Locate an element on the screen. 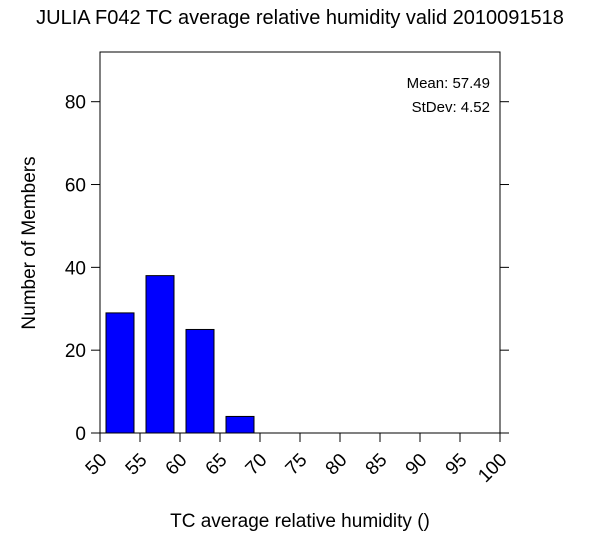 The image size is (600, 535). y-tick-label: 40 is located at coordinates (75, 268).